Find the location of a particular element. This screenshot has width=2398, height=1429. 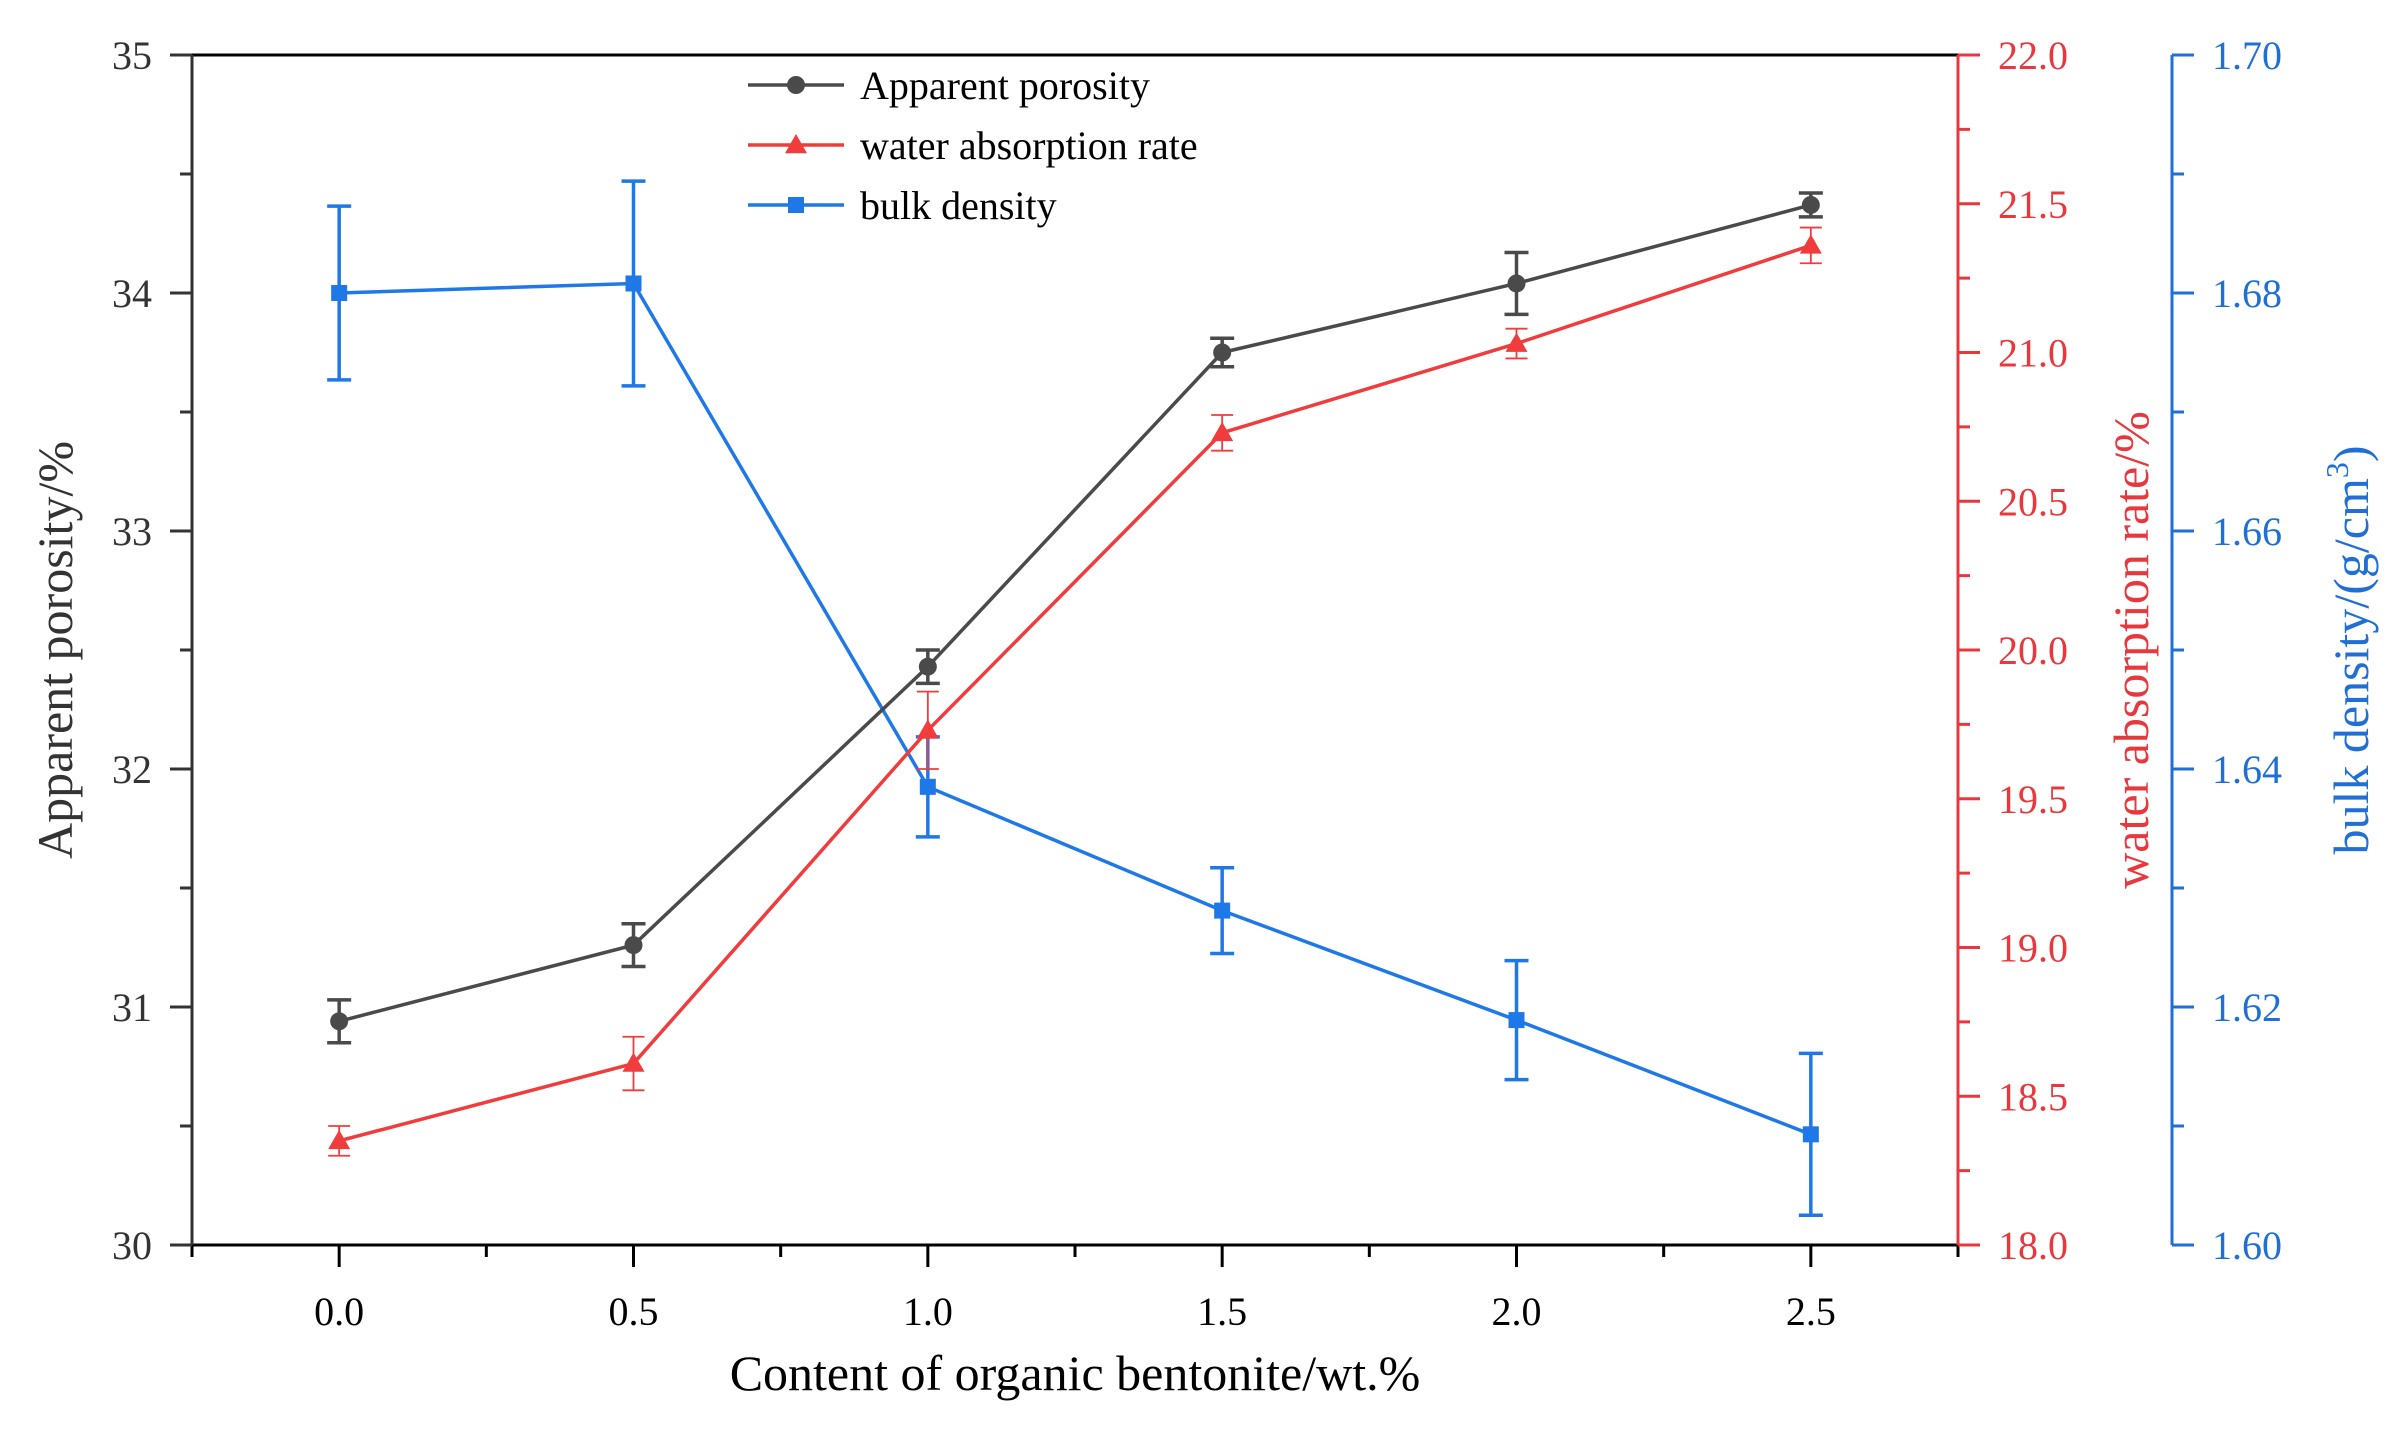

density-tick-label: 1.70 is located at coordinates (2247, 55).